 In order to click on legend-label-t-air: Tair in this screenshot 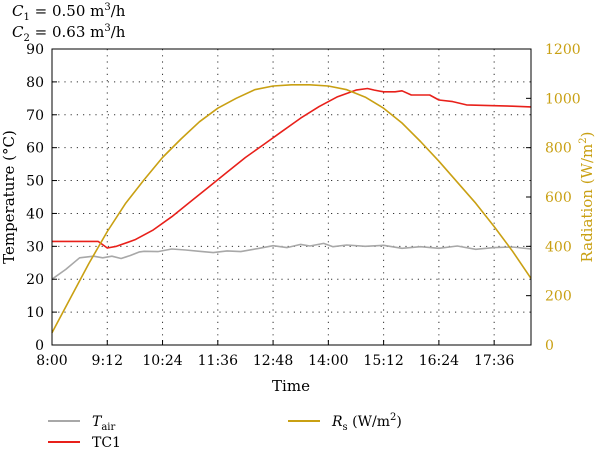, I will do `click(104, 423)`.